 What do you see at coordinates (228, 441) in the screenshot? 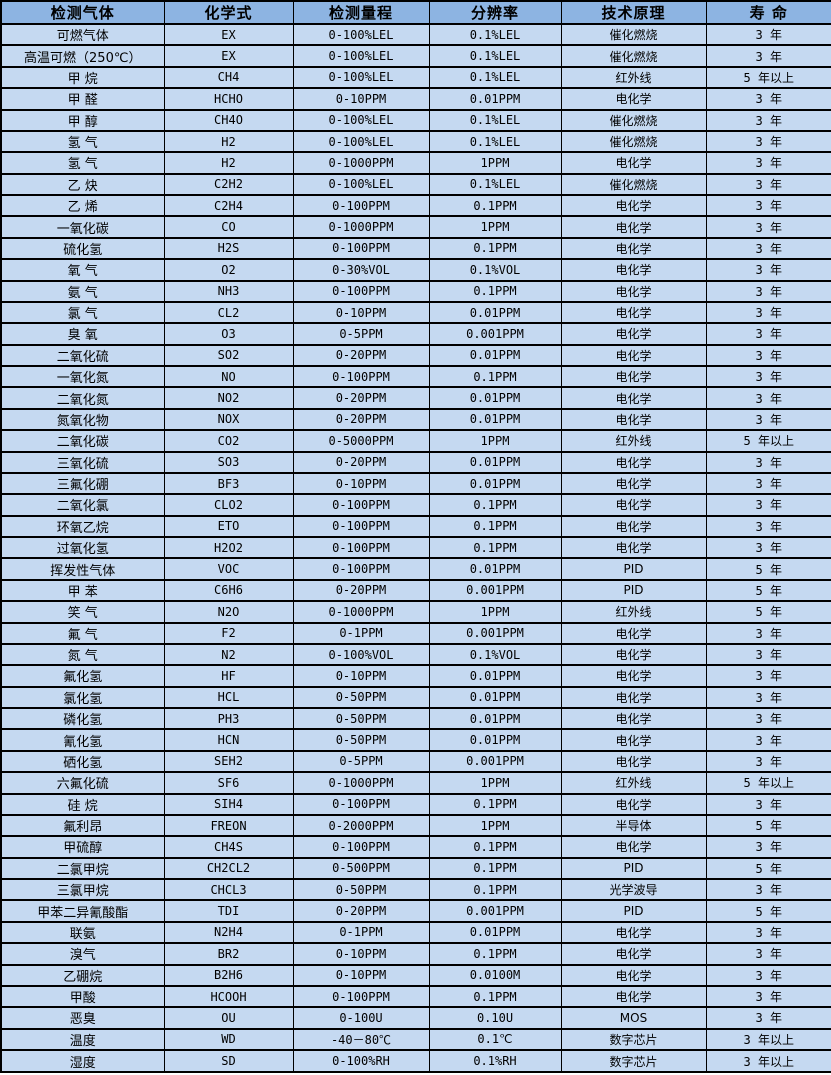
I see `cell-formula: CO2` at bounding box center [228, 441].